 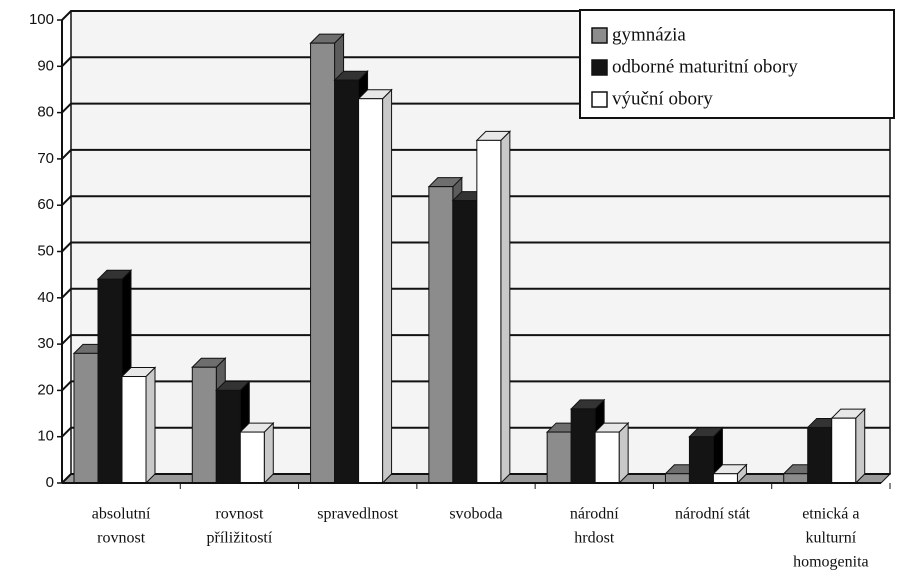 What do you see at coordinates (649, 34) in the screenshot?
I see `legend-label: gymnázia` at bounding box center [649, 34].